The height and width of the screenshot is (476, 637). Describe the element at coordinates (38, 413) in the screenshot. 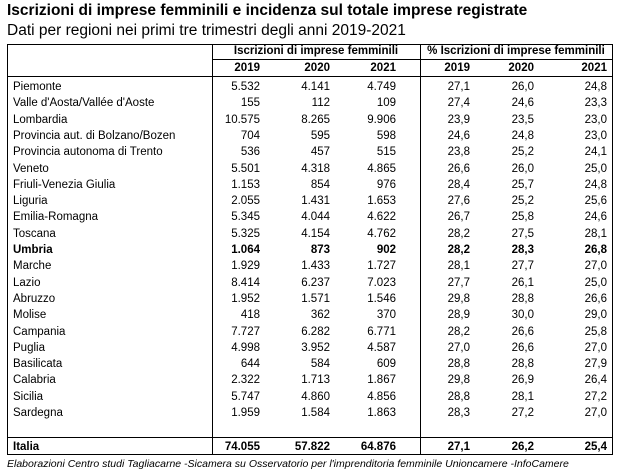

I see `region-name: Sardegna` at that location.